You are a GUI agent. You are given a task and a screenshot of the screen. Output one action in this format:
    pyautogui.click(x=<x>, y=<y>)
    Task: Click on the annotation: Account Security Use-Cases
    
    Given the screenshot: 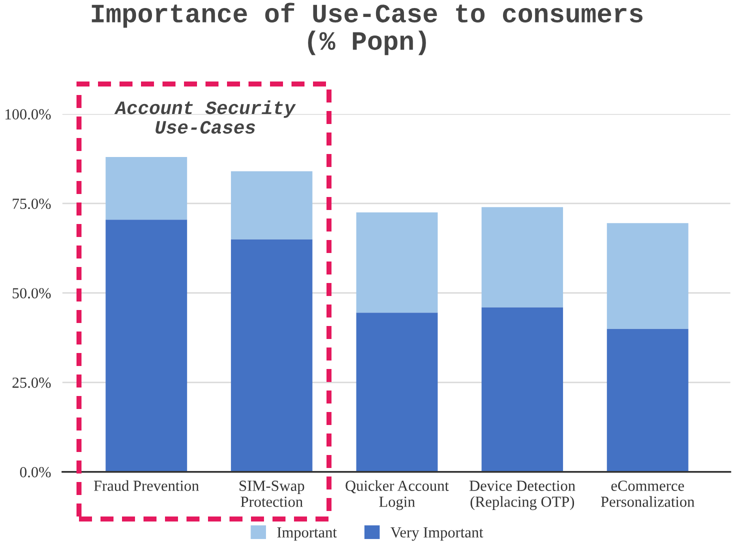 What is the action you would take?
    pyautogui.click(x=205, y=117)
    